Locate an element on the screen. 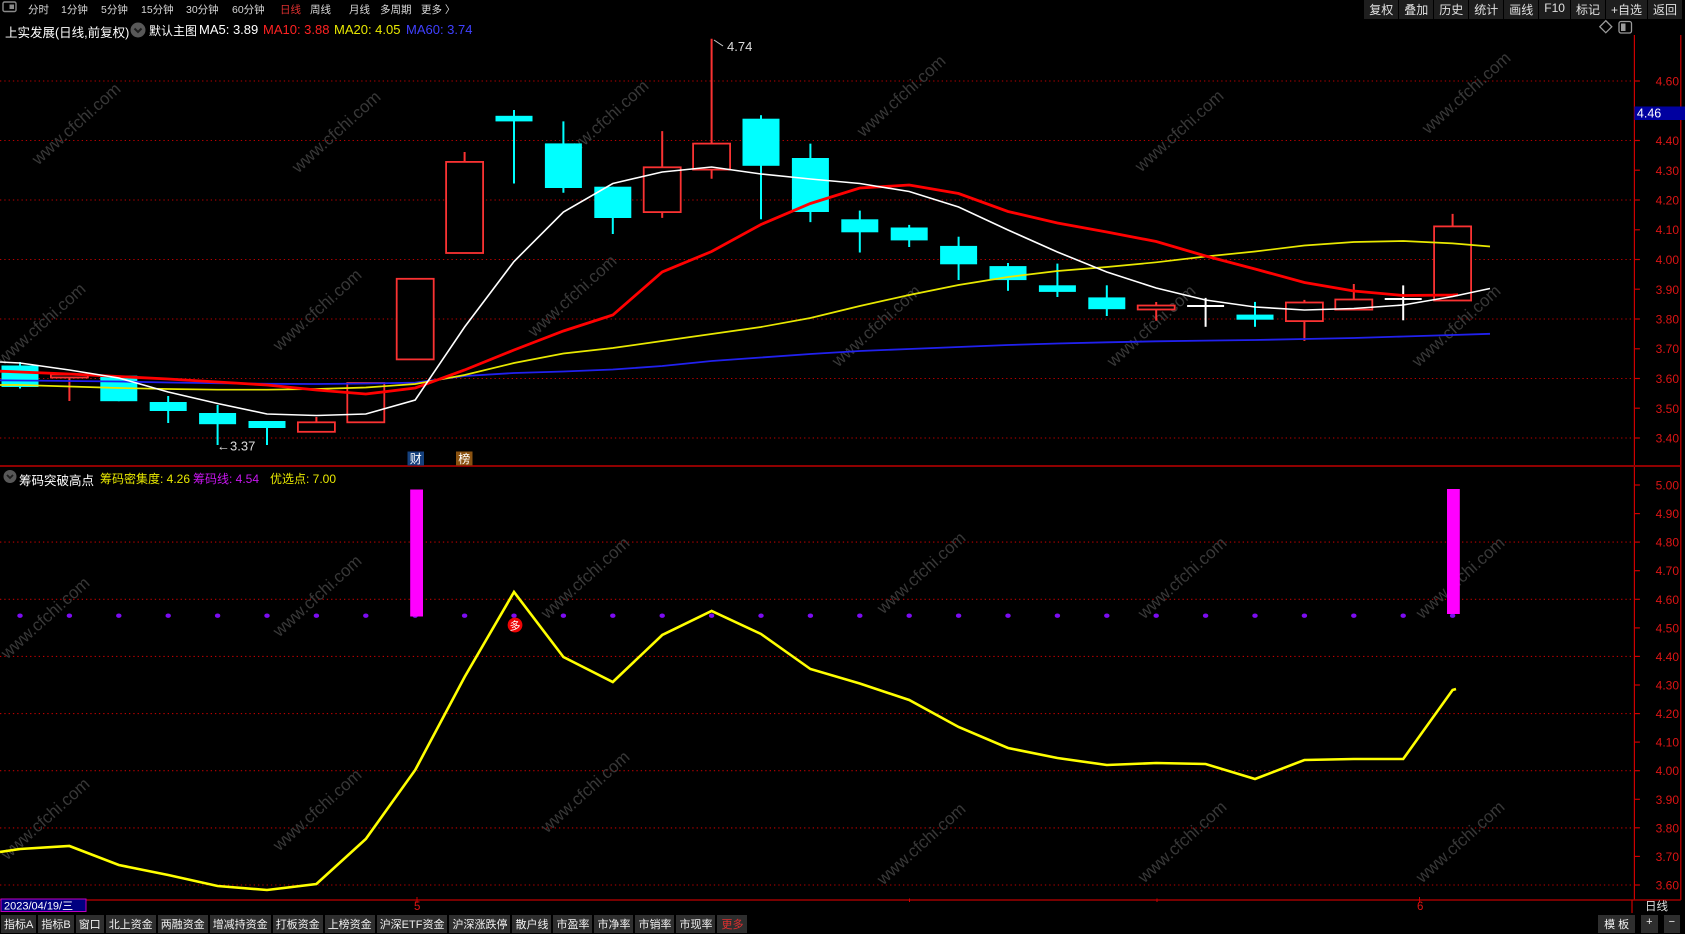  svg-text: ←3.37 is located at coordinates (236, 446).